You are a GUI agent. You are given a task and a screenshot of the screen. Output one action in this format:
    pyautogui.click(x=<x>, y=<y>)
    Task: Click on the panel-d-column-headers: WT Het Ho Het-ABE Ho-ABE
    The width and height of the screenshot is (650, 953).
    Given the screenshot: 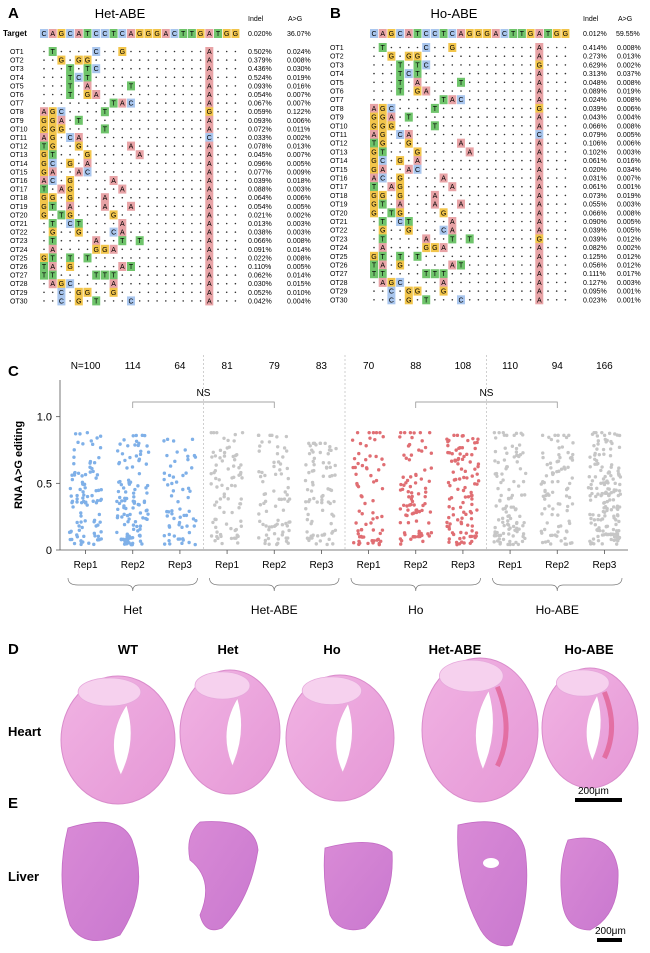 What is the action you would take?
    pyautogui.click(x=366, y=649)
    